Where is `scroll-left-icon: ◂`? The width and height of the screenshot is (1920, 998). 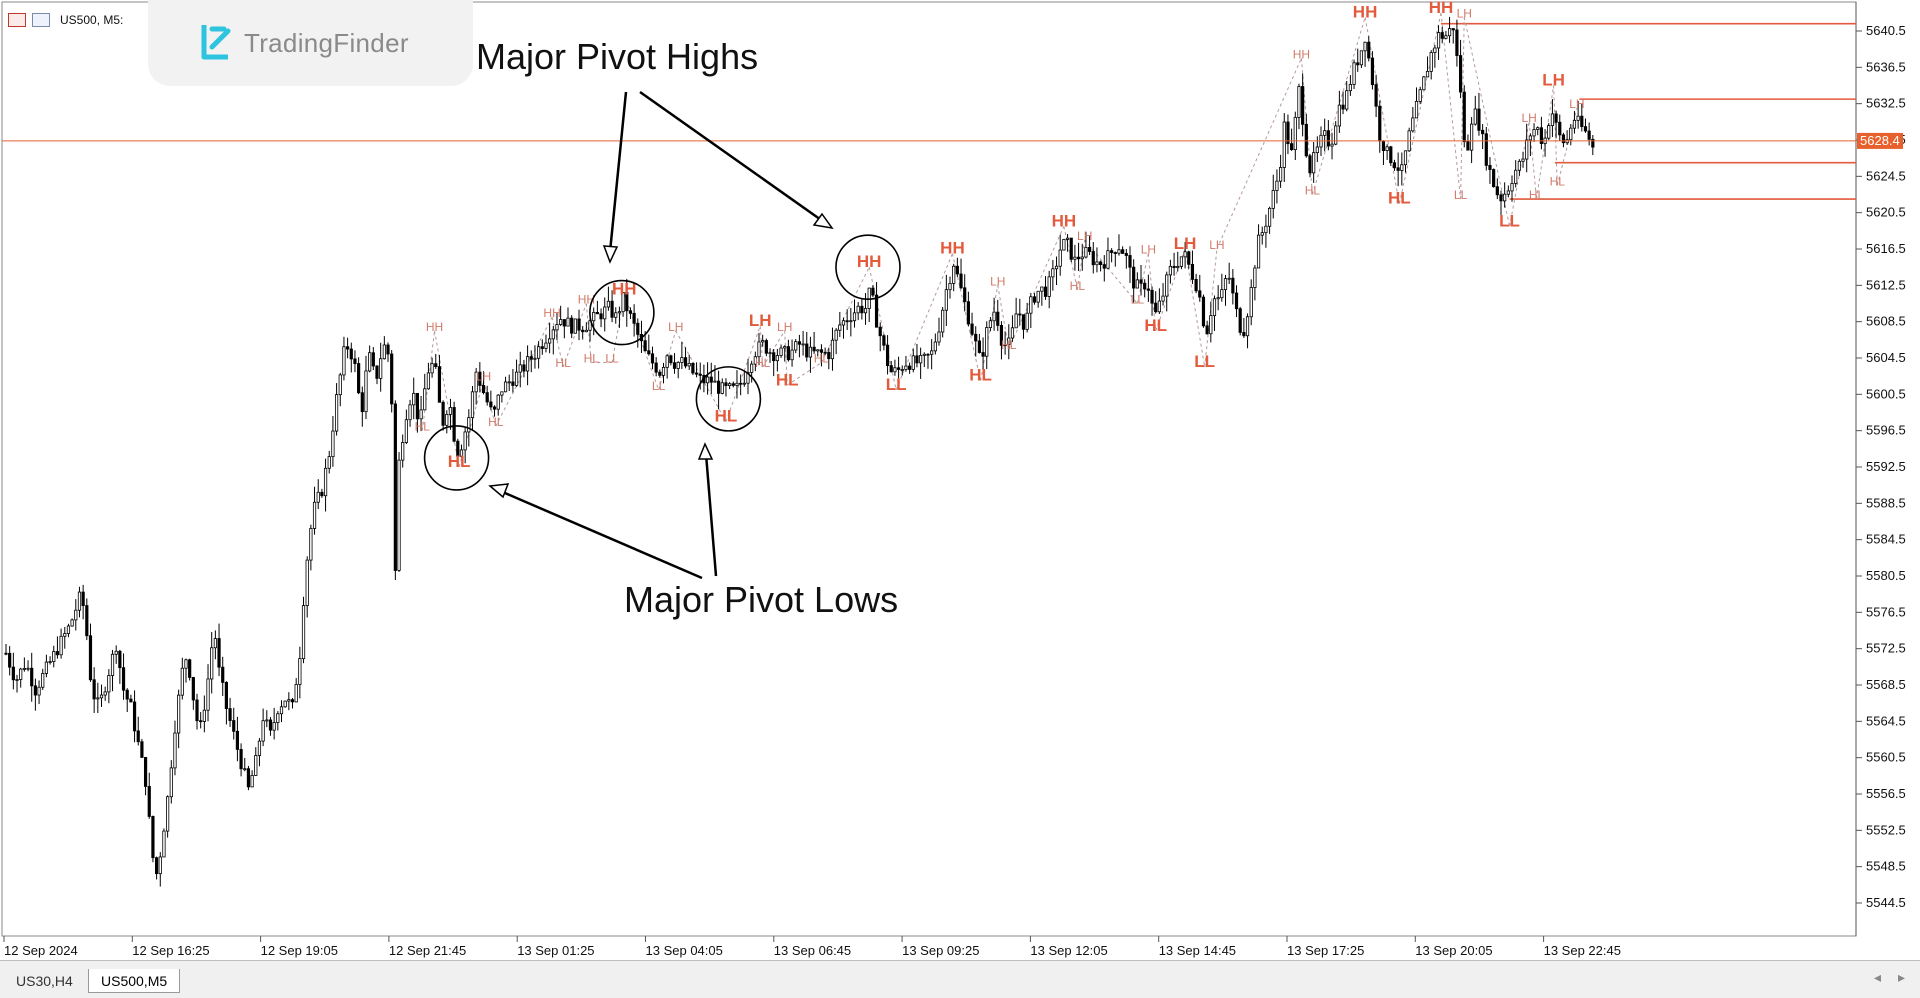
scroll-left-icon: ◂ is located at coordinates (1878, 977).